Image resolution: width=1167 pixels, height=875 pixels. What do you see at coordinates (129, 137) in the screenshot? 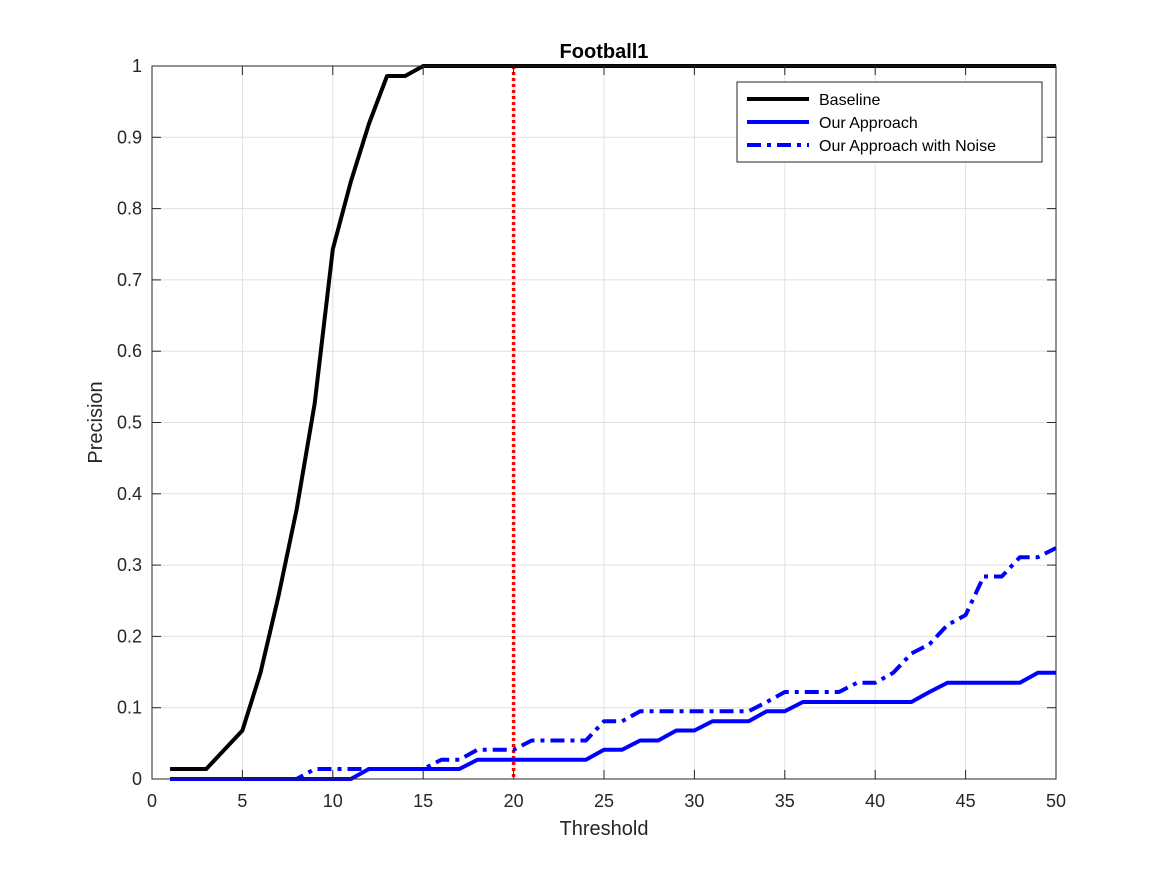
I see `y-tick-label: 0.9` at bounding box center [129, 137].